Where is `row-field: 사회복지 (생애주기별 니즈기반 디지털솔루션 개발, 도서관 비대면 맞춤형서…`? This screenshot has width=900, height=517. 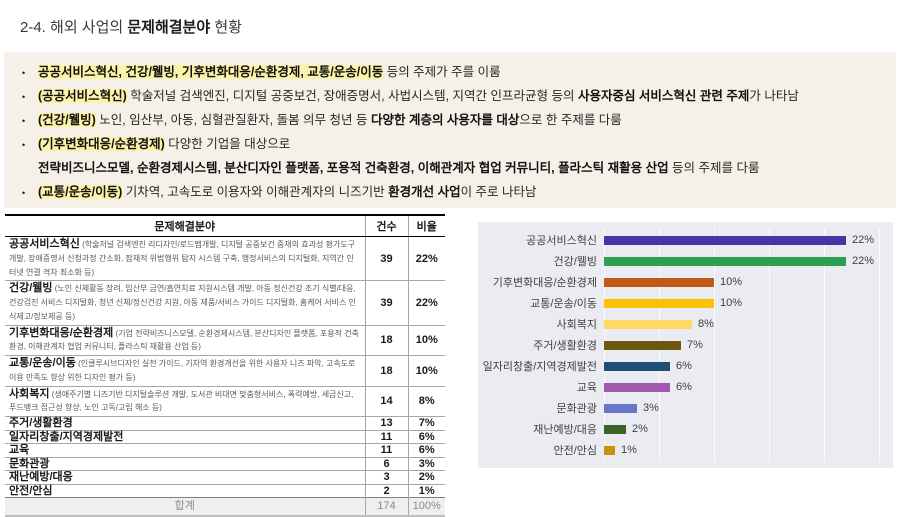 row-field: 사회복지 (생애주기별 니즈기반 디지털솔루션 개발, 도서관 비대면 맞춤형서… is located at coordinates (185, 401).